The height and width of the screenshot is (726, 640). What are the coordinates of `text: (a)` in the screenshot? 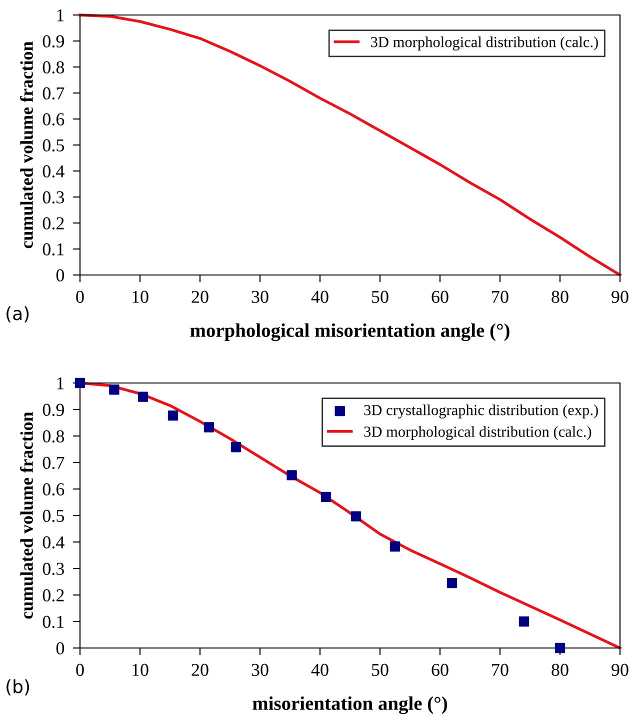 It's located at (17, 314).